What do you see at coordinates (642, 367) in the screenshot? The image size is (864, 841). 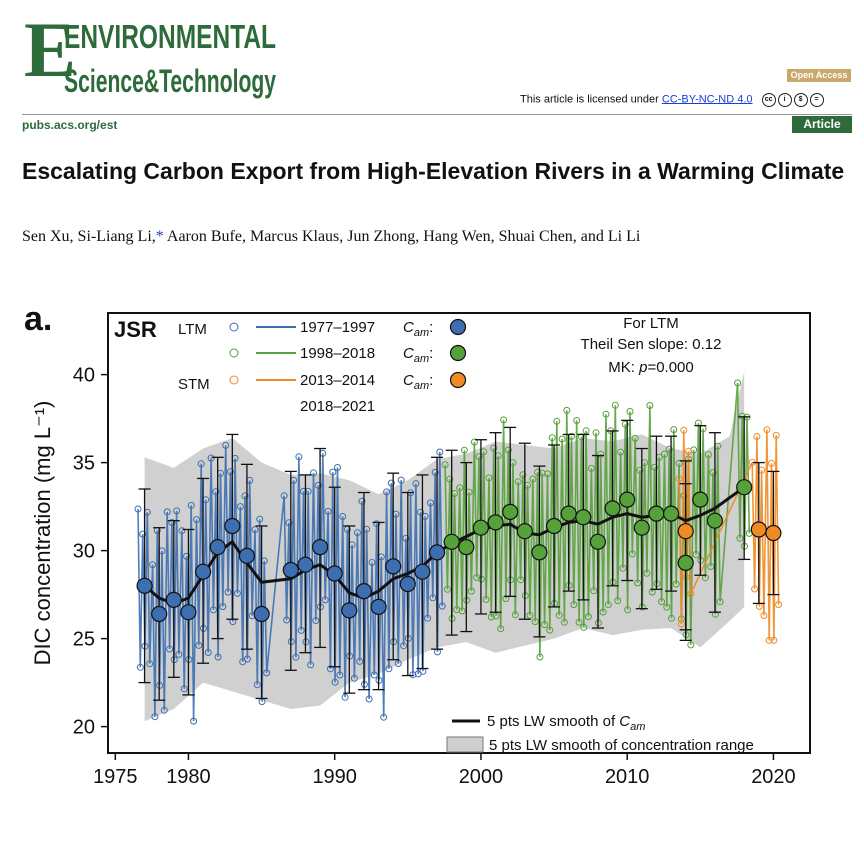 I see `stats-p-symbol: p` at bounding box center [642, 367].